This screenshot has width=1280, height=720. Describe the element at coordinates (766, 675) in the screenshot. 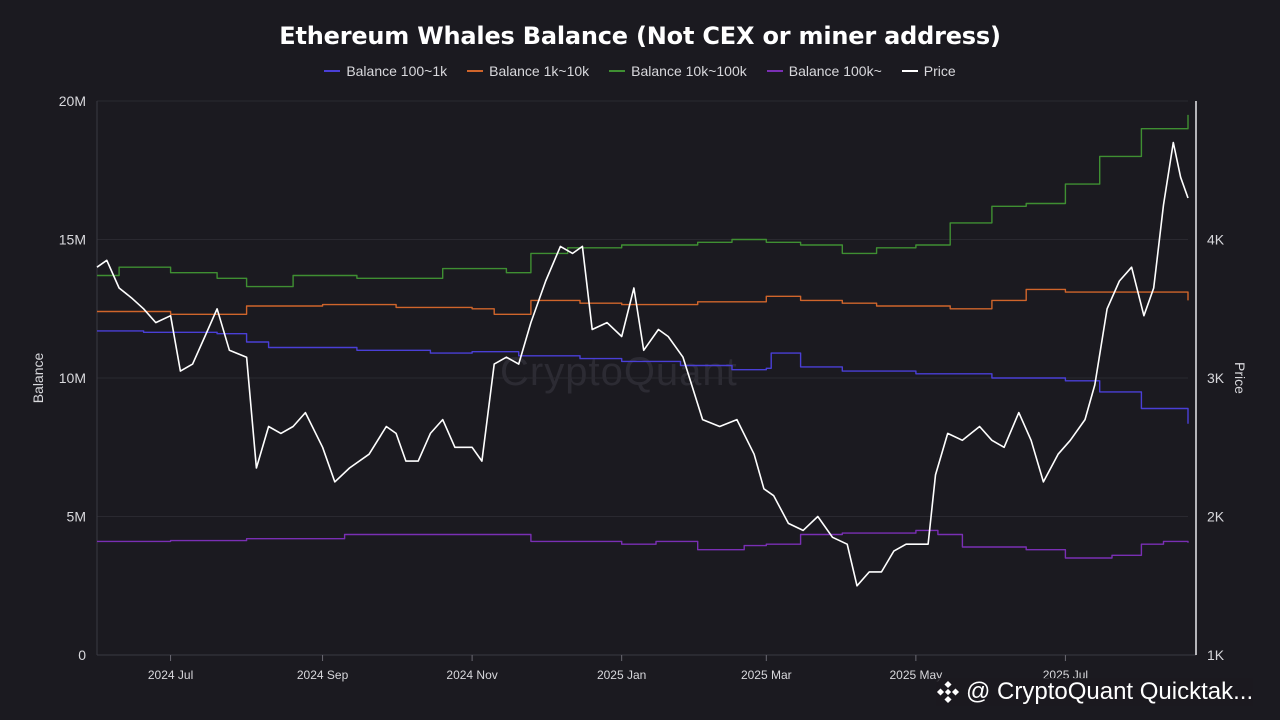

I see `x-tick-label: 2025 Mar` at that location.